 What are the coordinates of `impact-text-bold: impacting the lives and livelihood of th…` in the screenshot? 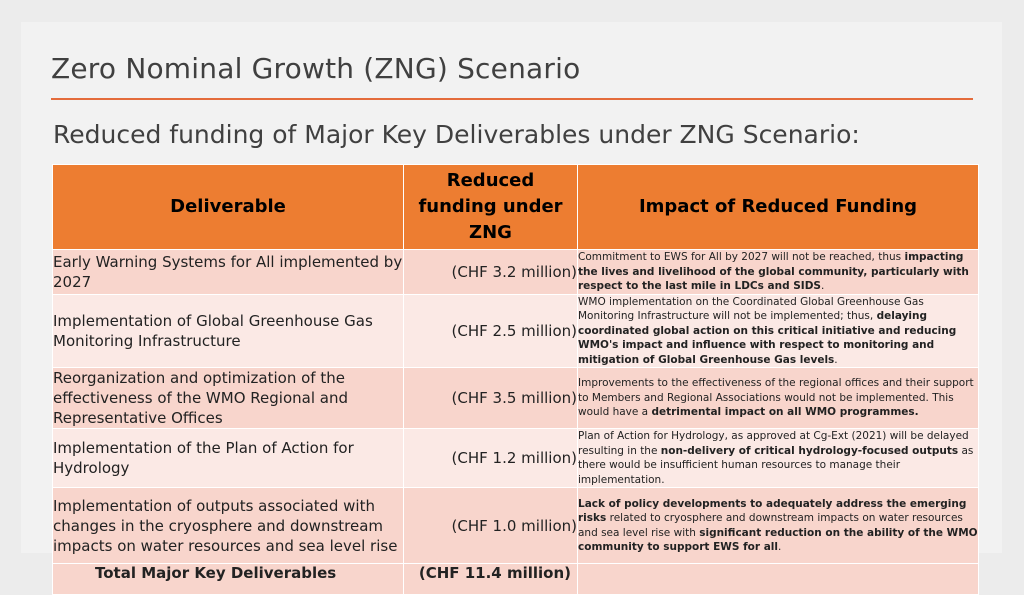 It's located at (773, 271).